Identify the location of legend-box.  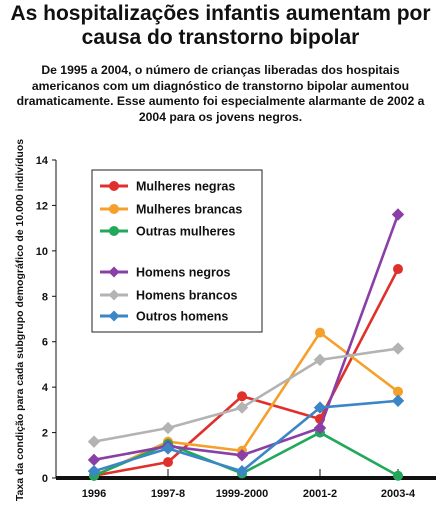
(177, 251).